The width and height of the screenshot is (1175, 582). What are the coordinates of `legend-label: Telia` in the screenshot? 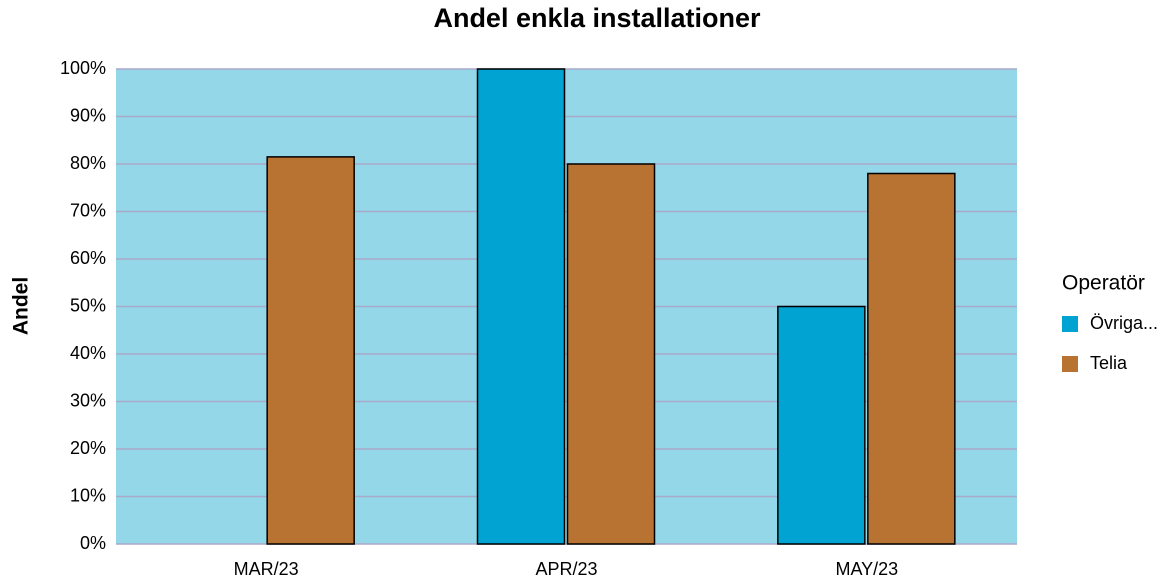 It's located at (1109, 363).